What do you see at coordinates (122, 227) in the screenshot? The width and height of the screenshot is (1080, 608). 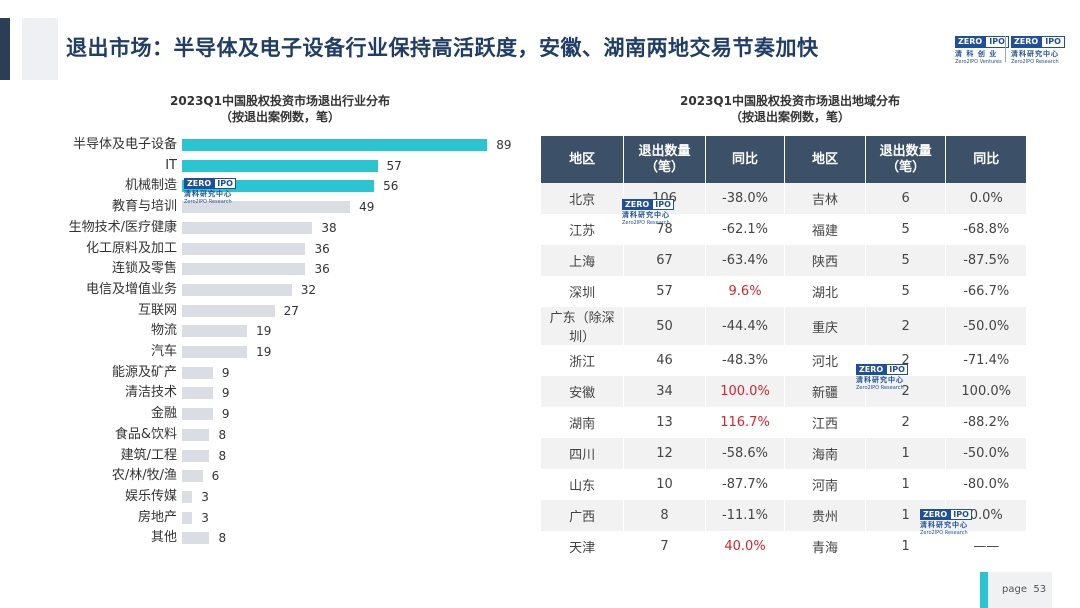 I see `bar-category-label: 生物技术/医疗健康` at bounding box center [122, 227].